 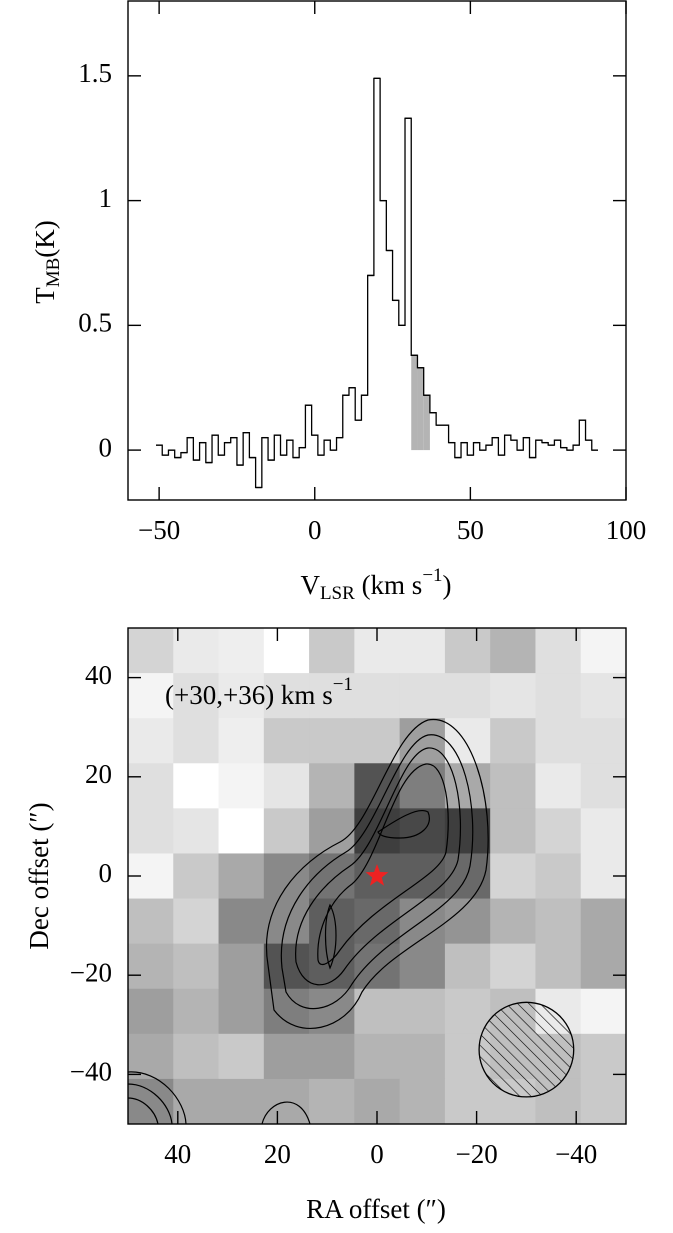 What do you see at coordinates (337, 593) in the screenshot?
I see `label-sub: LSR` at bounding box center [337, 593].